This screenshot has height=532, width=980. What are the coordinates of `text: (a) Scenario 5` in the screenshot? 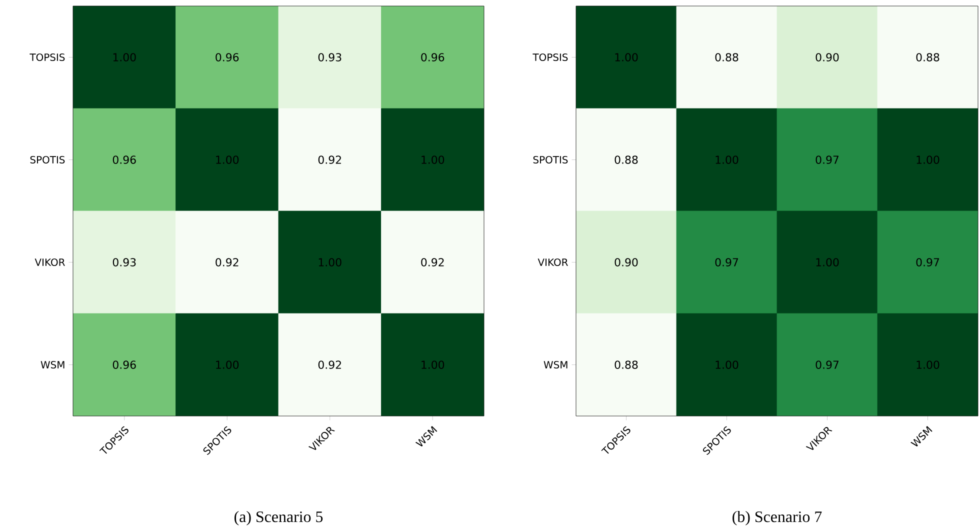 It's located at (278, 518).